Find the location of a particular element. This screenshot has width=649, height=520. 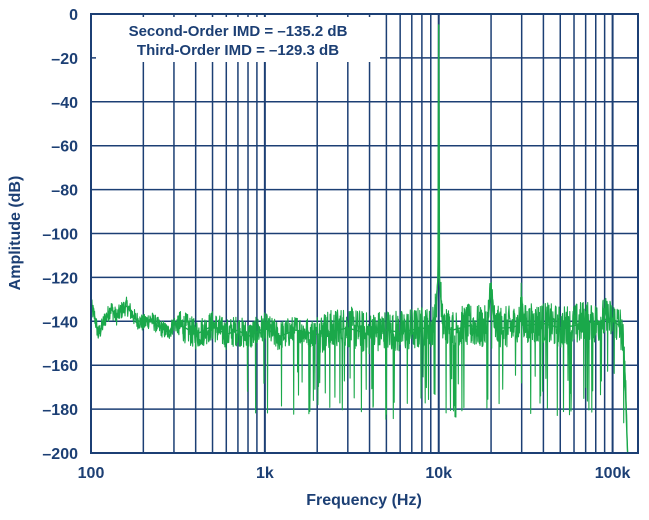

x-tick-label: 10k is located at coordinates (438, 473).